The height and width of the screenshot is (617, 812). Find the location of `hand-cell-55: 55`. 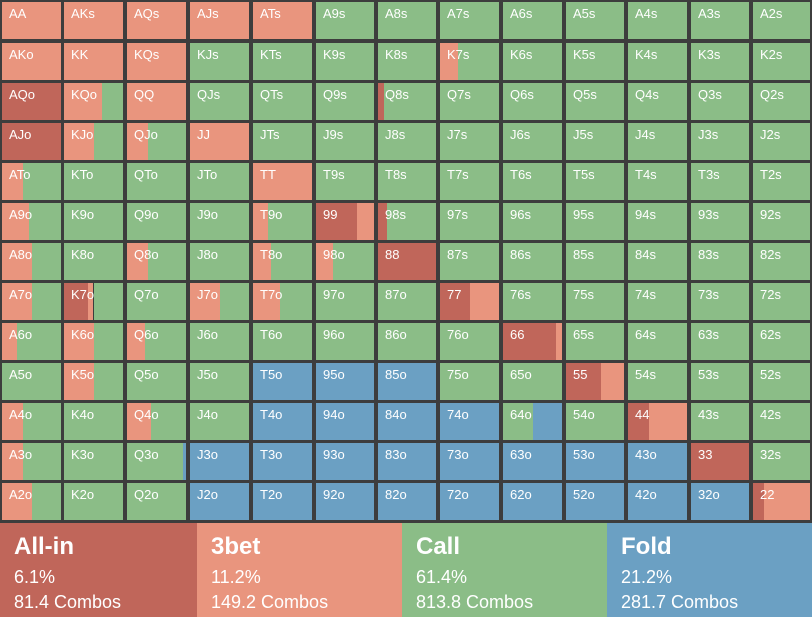

hand-cell-55: 55 is located at coordinates (595, 381).